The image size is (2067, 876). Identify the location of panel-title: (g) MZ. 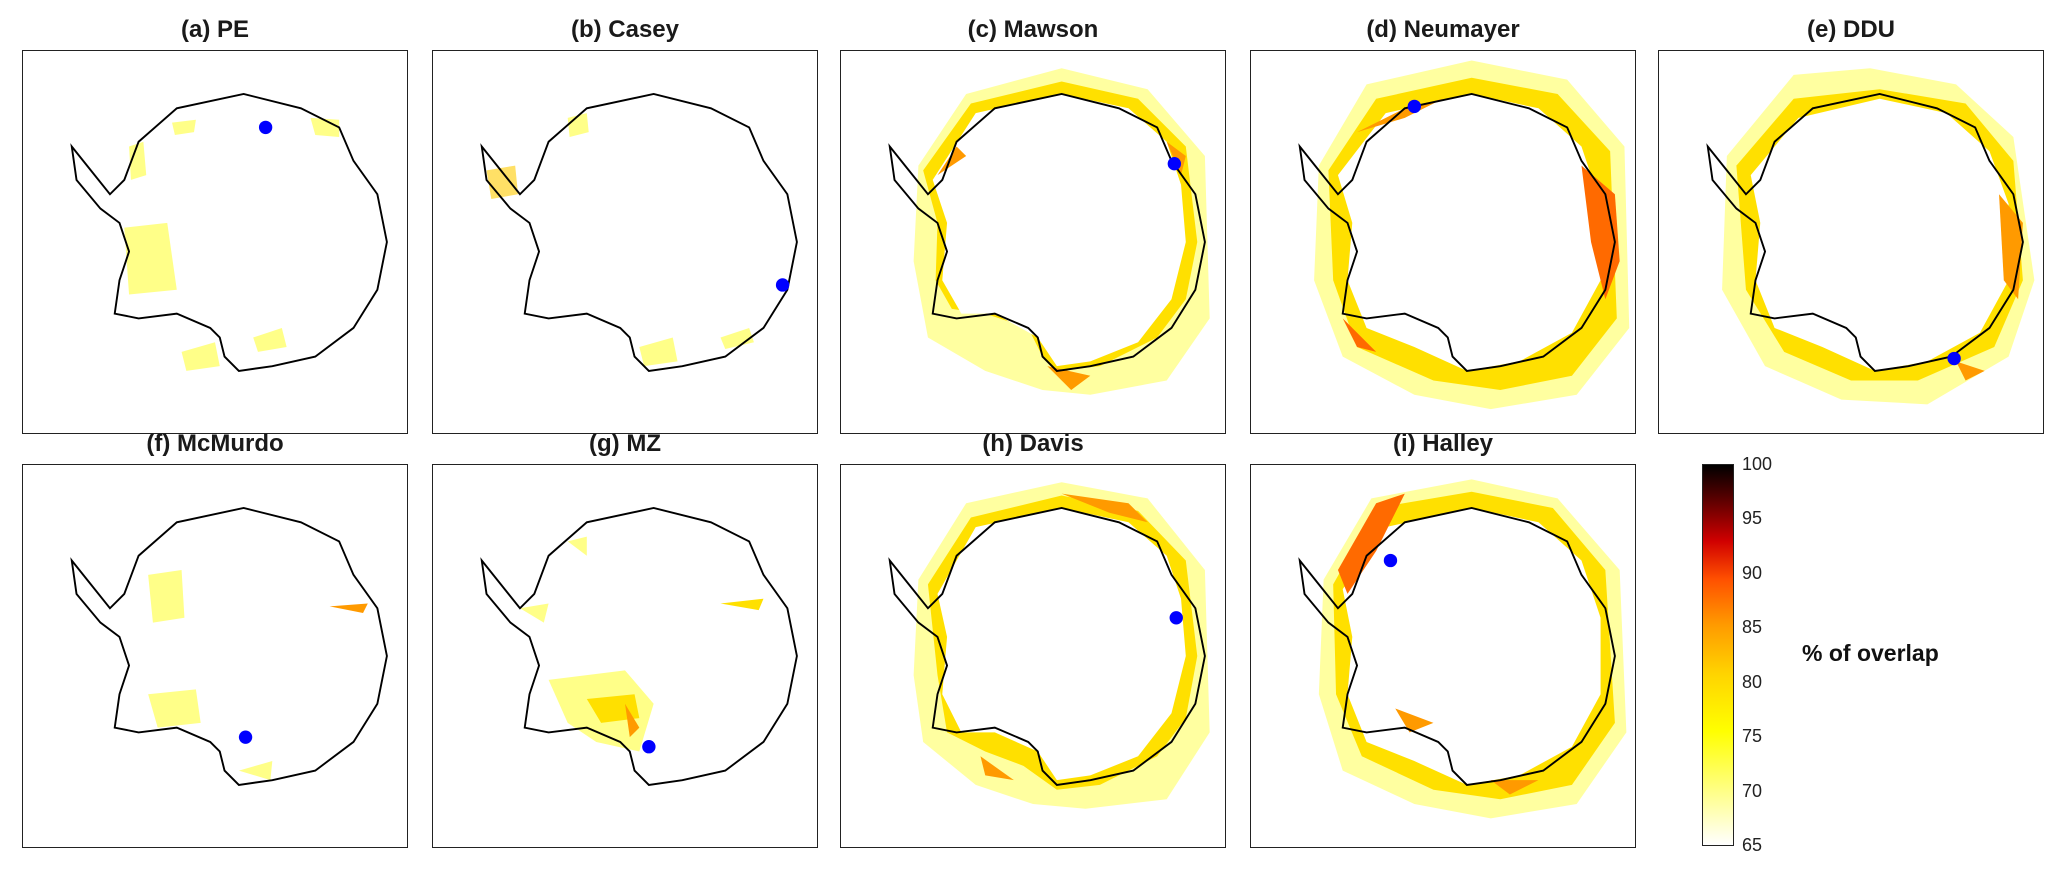
(625, 443).